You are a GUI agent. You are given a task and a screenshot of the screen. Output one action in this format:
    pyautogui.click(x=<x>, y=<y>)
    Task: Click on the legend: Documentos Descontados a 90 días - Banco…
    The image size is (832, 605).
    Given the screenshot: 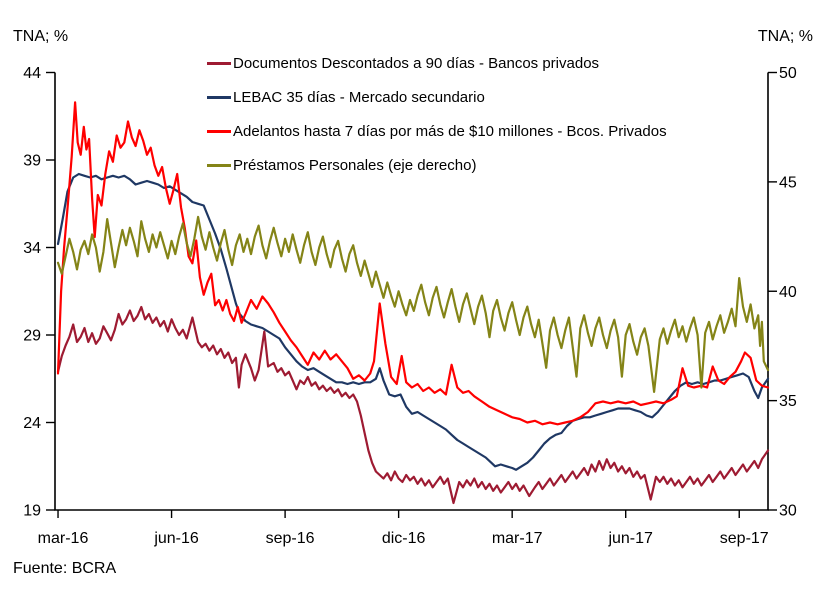 What is the action you would take?
    pyautogui.click(x=437, y=114)
    